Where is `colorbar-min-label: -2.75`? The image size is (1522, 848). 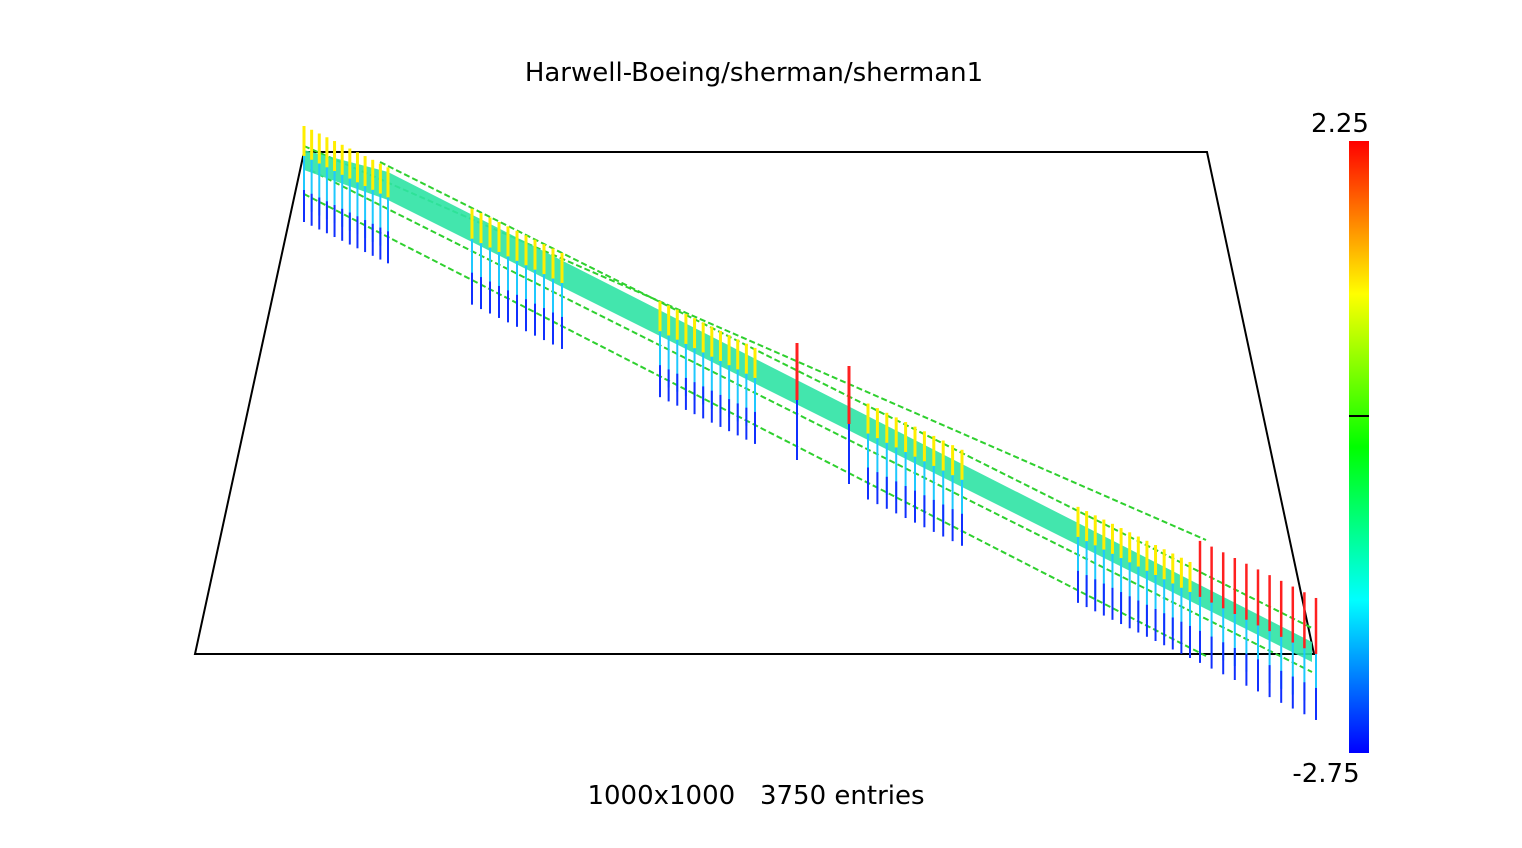
colorbar-min-label: -2.75 is located at coordinates (1325, 774).